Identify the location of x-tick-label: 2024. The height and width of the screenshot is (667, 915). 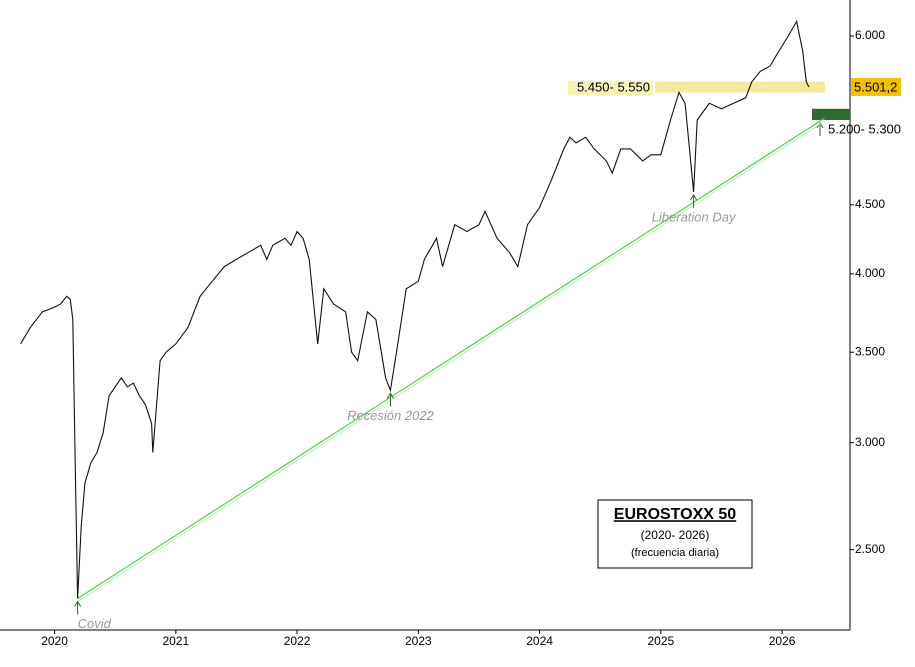
(539, 641).